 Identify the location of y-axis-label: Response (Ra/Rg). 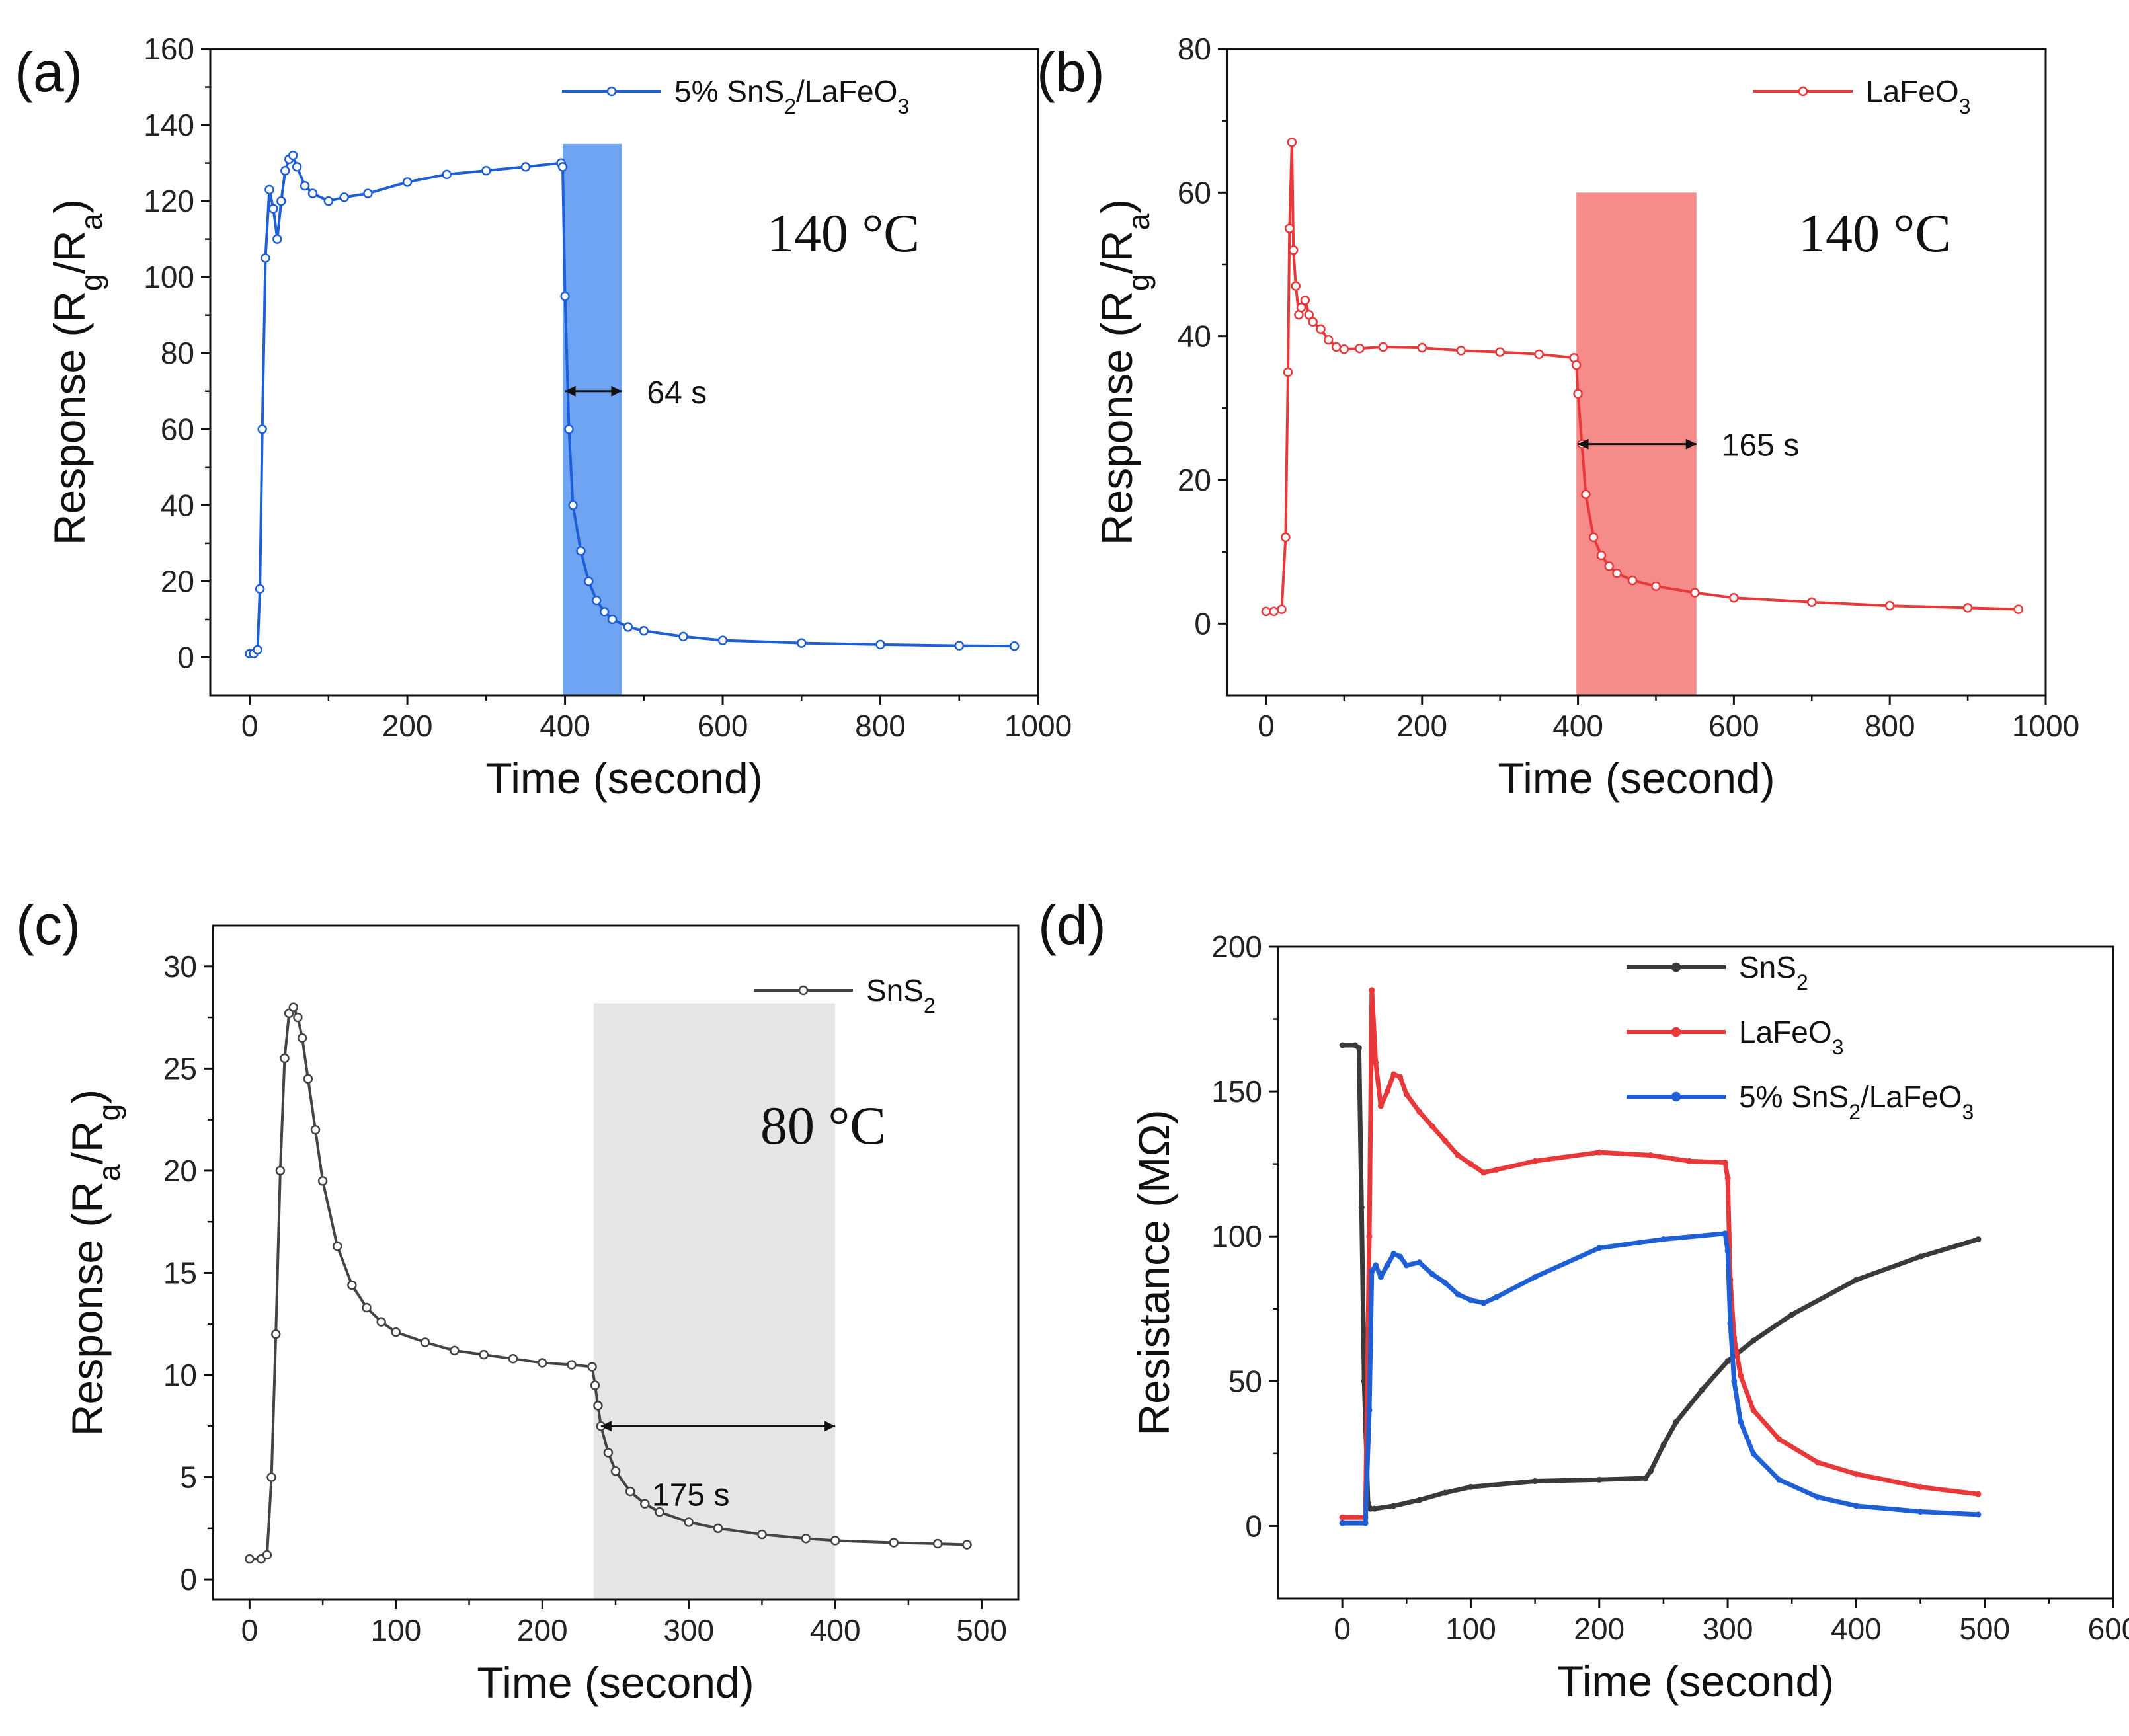
(95, 1262).